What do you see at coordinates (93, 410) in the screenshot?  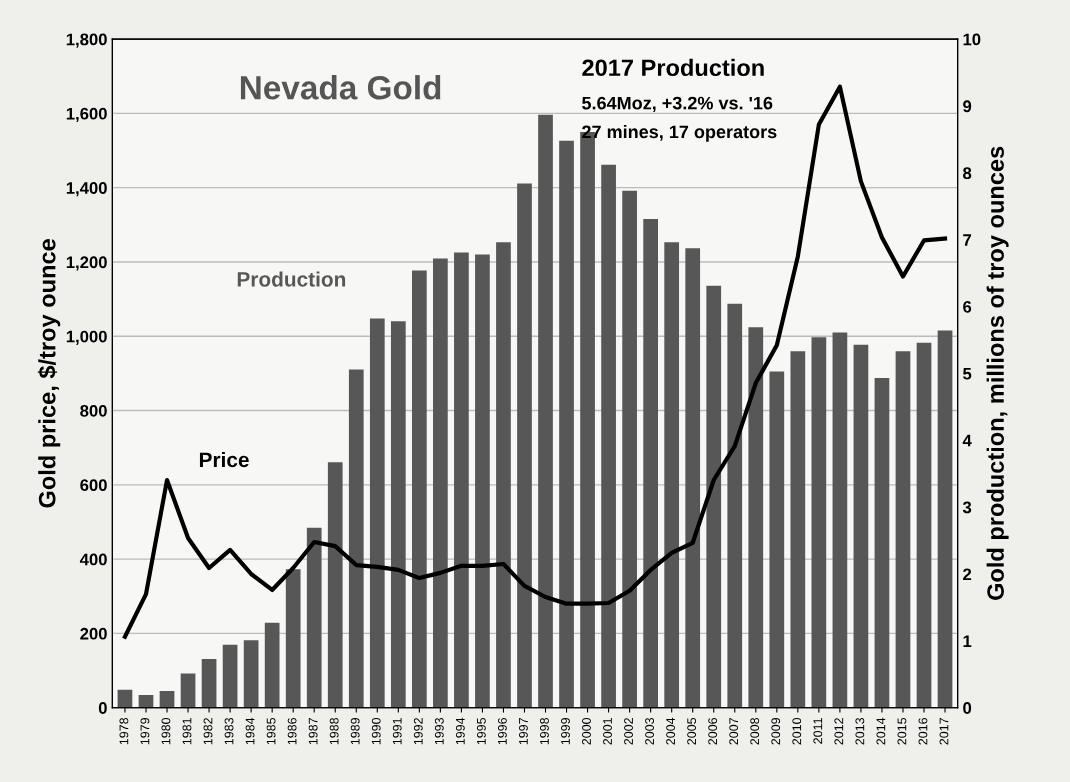 I see `y-tick-label: 800` at bounding box center [93, 410].